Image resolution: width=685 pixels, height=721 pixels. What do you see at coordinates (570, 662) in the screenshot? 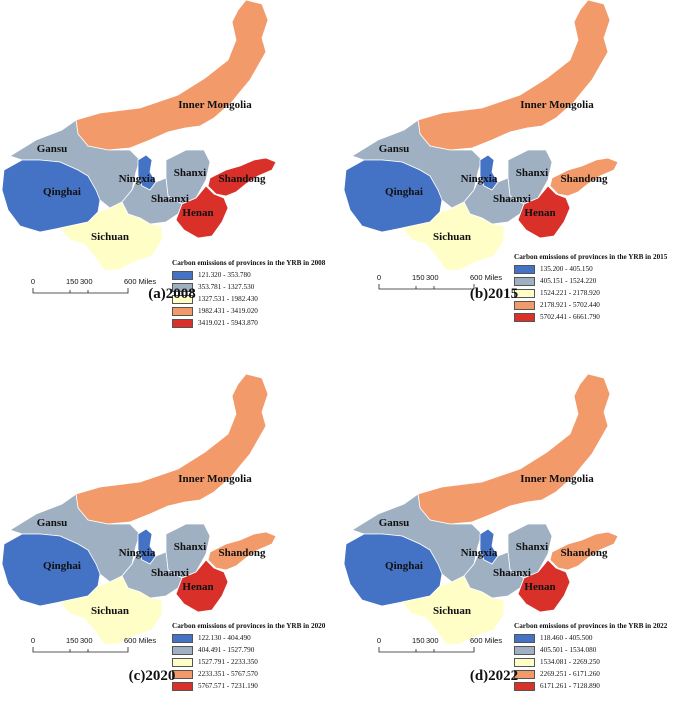
I see `legend-range-label: 1534.081 - 2269.250` at bounding box center [570, 662].